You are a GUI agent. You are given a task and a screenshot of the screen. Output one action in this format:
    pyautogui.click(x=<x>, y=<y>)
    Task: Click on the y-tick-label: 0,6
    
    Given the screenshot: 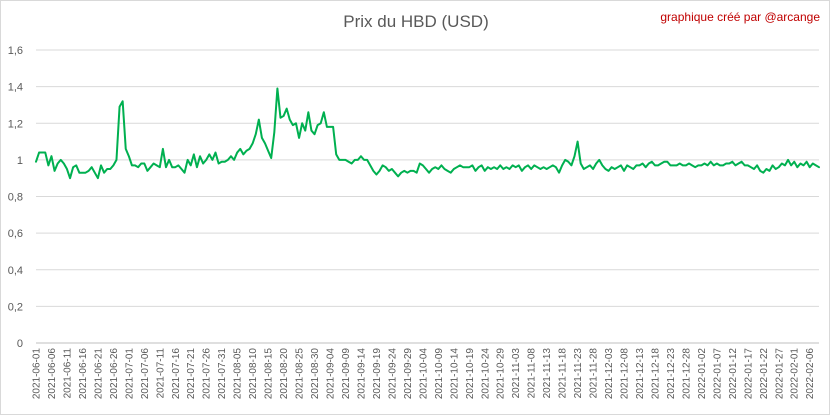 What is the action you would take?
    pyautogui.click(x=15, y=234)
    